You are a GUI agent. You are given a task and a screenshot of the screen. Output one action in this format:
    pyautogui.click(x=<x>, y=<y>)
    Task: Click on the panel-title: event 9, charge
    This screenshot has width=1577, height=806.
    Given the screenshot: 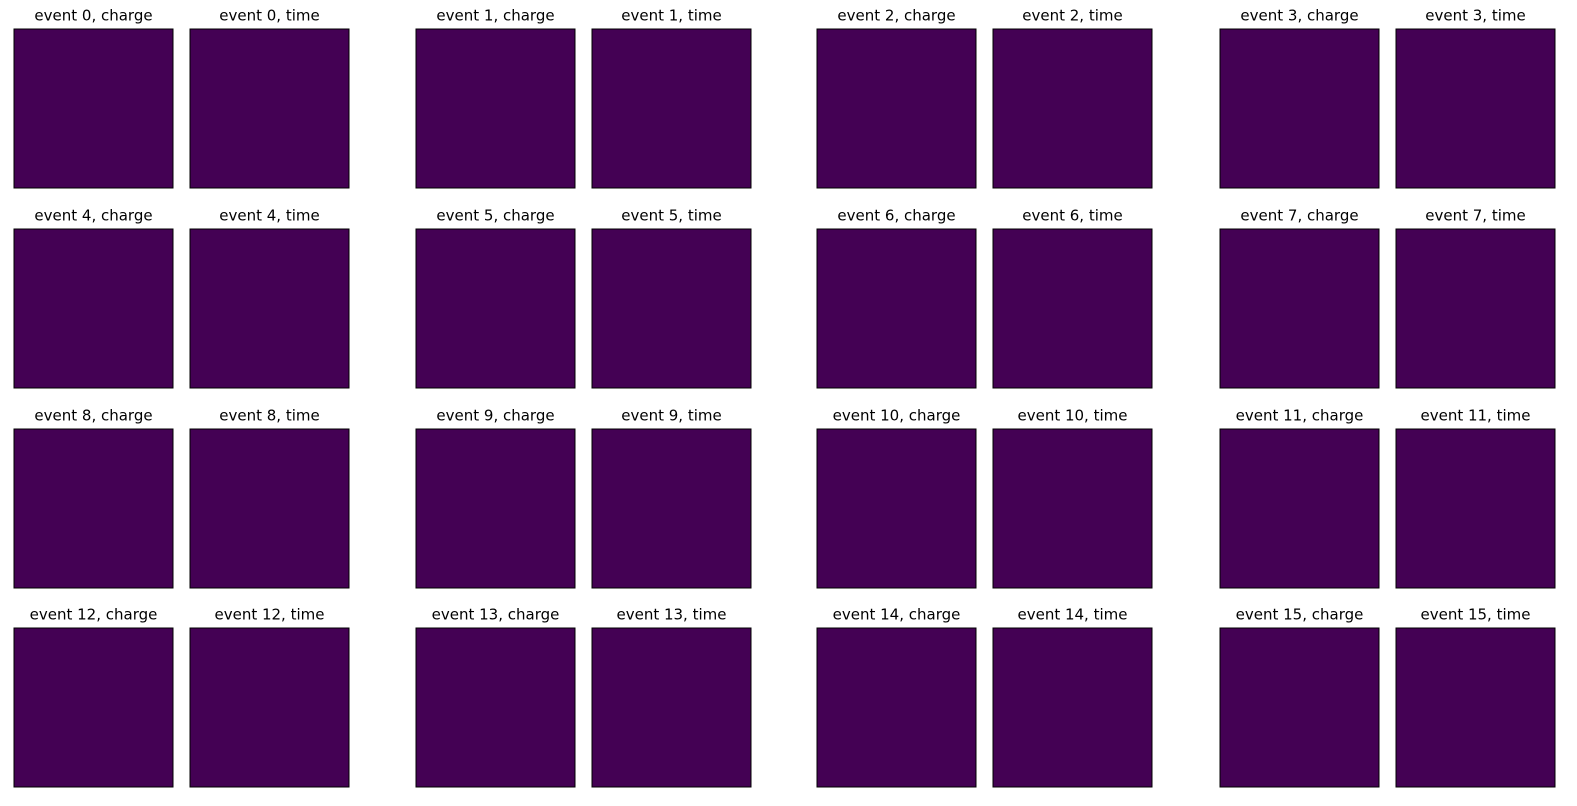 What is the action you would take?
    pyautogui.click(x=495, y=416)
    